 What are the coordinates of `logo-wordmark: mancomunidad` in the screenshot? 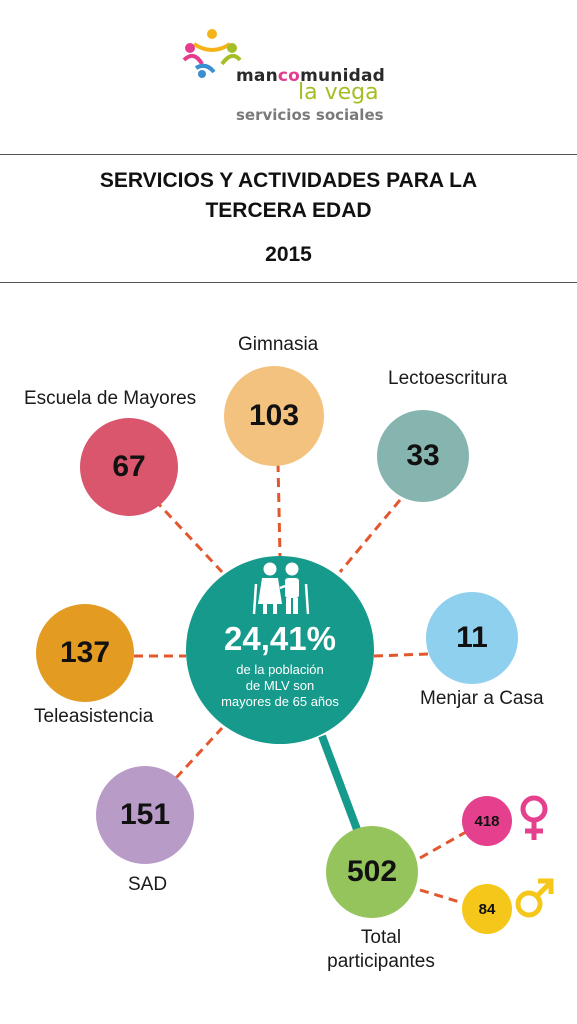 It's located at (310, 76).